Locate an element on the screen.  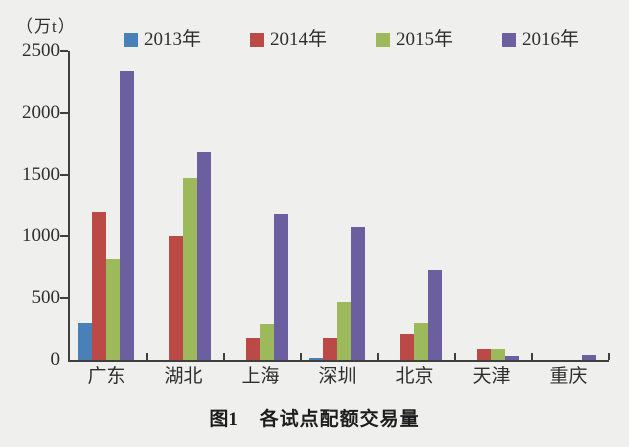
legend-label: 2016年 is located at coordinates (551, 39).